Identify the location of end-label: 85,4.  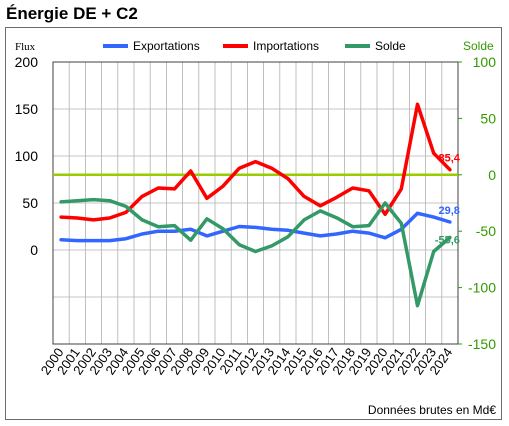
(449, 159).